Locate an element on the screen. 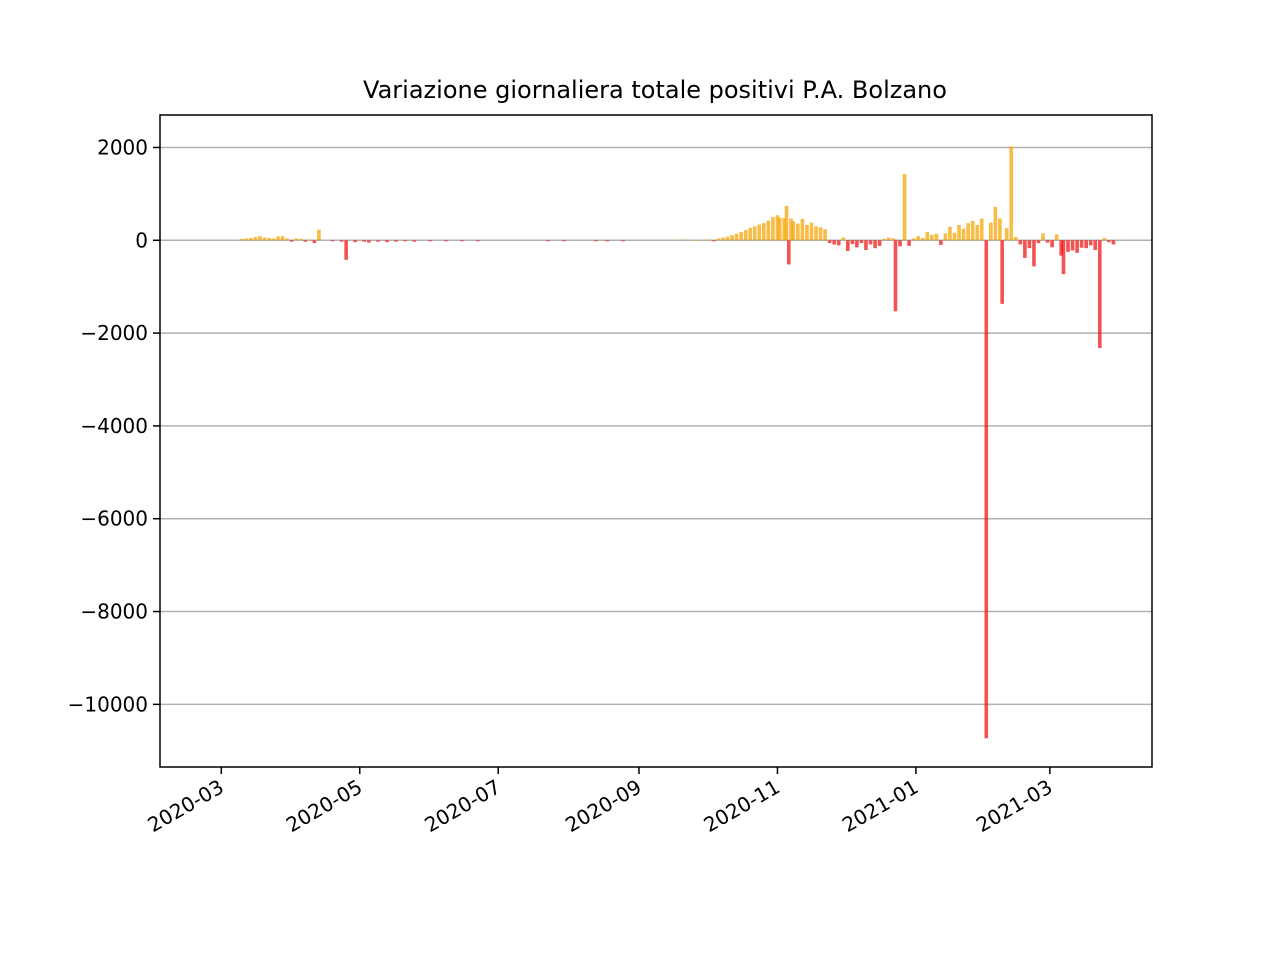 This screenshot has height=960, width=1280. x-tick-label: 2020-11 is located at coordinates (742, 806).